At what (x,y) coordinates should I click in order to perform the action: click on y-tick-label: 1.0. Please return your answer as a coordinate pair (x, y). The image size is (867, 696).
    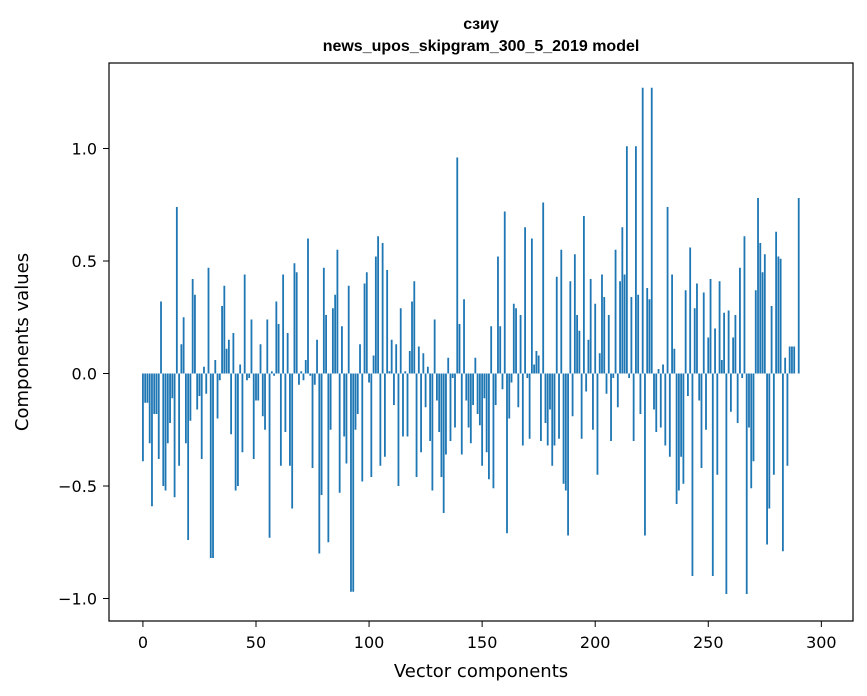
    Looking at the image, I should click on (84, 149).